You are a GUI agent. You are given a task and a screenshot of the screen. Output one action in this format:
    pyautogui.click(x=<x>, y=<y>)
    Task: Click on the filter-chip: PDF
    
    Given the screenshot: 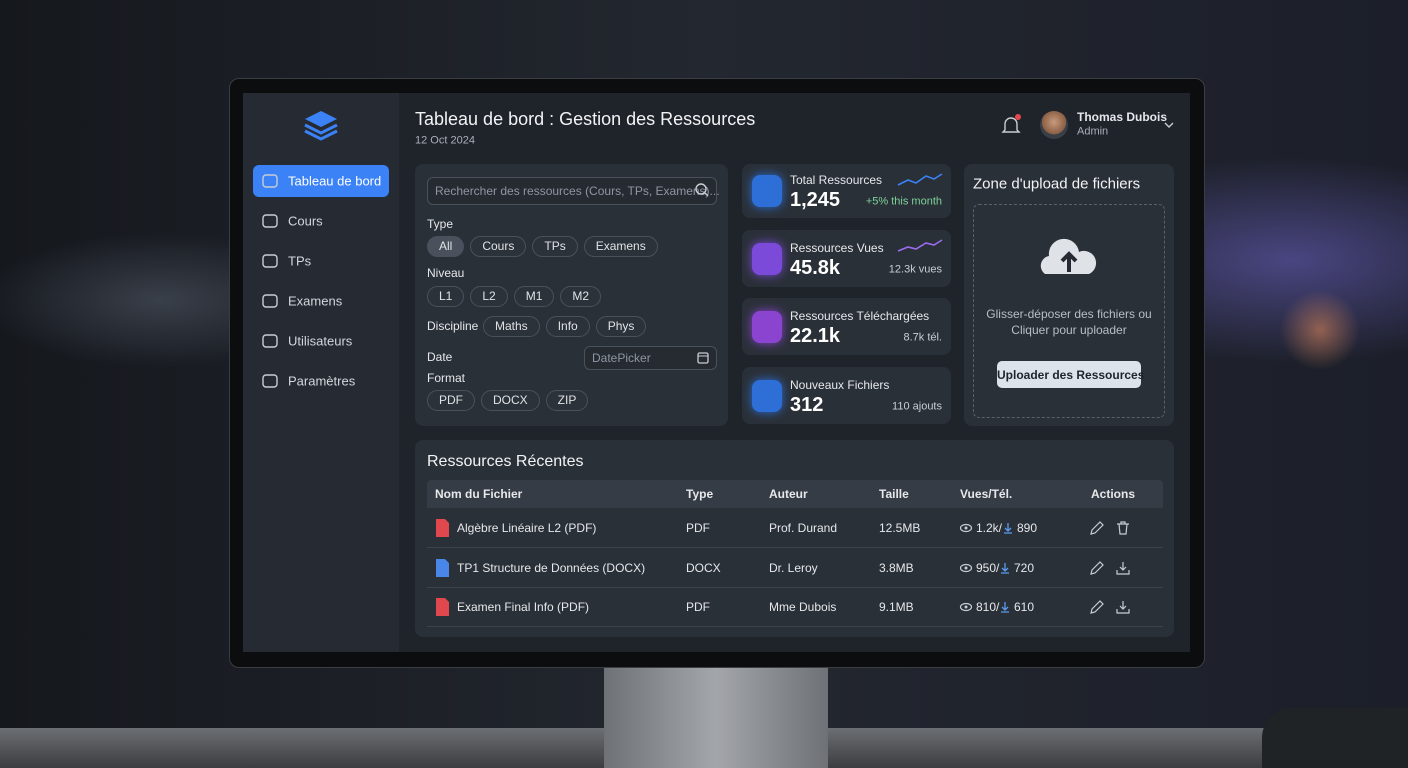 What is the action you would take?
    pyautogui.click(x=451, y=400)
    